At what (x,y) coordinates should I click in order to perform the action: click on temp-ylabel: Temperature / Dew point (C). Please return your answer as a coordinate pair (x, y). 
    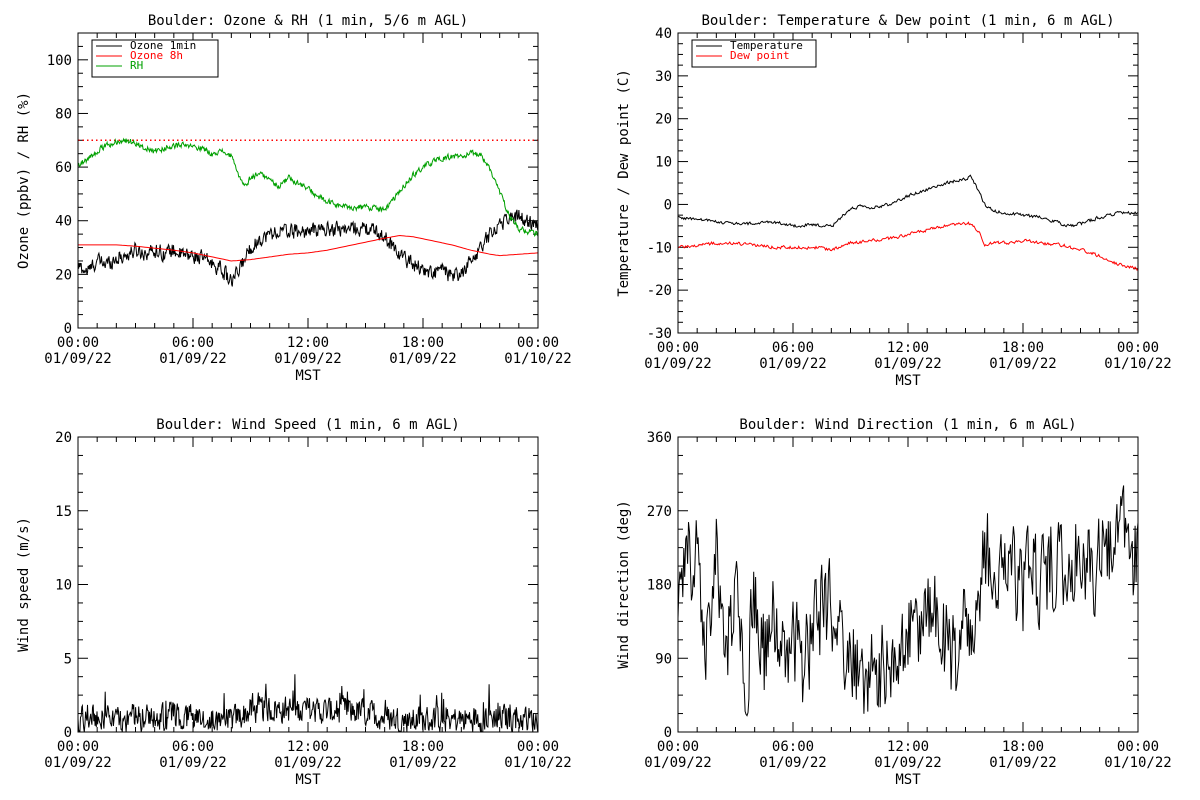
    Looking at the image, I should click on (624, 183).